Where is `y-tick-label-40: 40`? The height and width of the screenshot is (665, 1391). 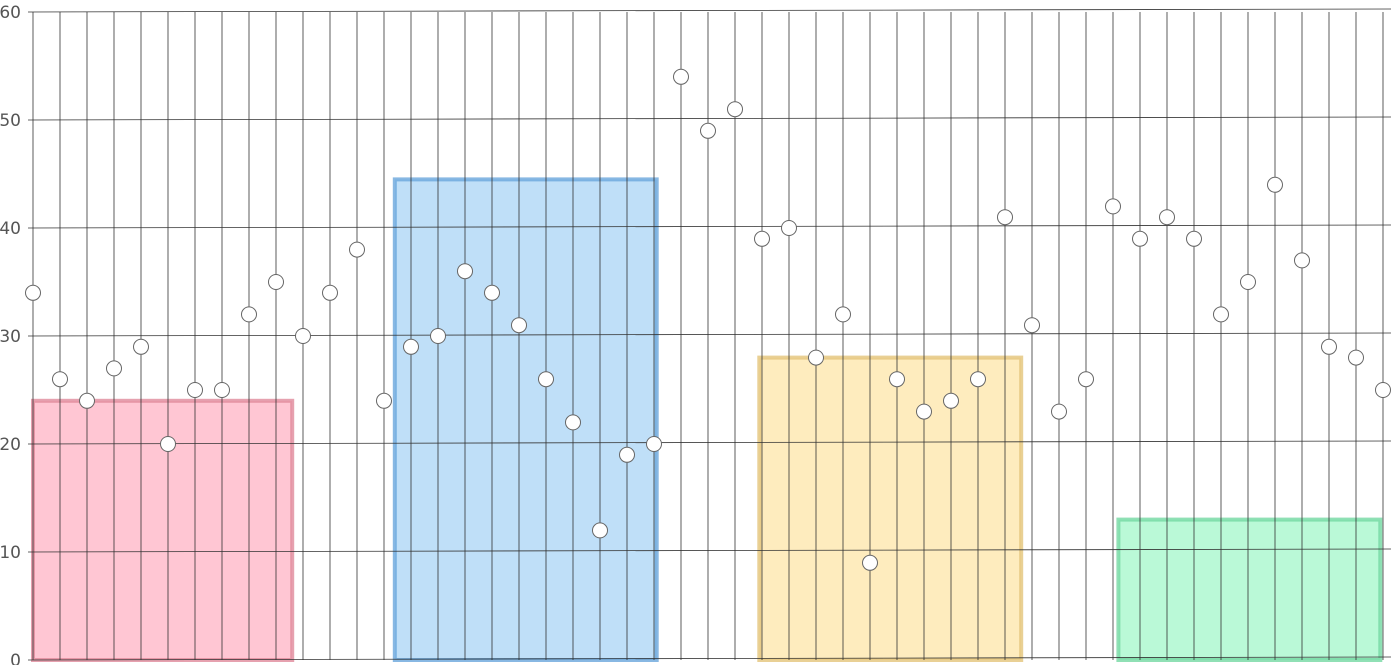
y-tick-label-40: 40 is located at coordinates (10, 229).